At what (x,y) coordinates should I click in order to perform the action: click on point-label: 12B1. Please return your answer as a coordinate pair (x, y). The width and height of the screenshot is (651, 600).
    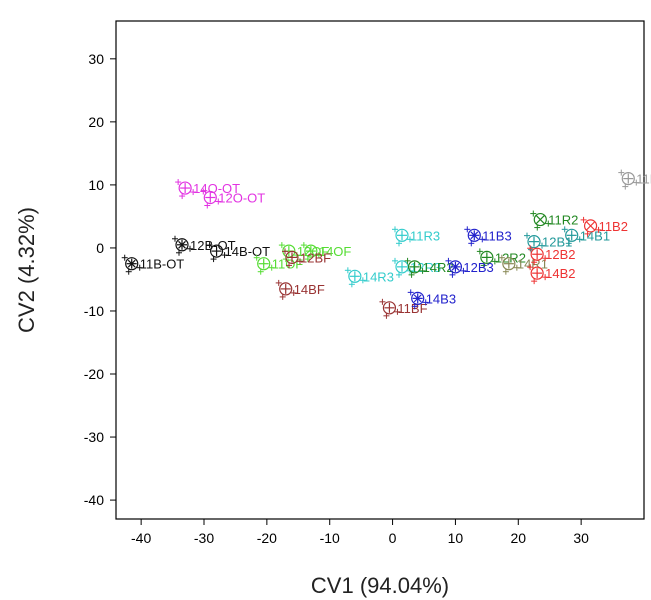
    Looking at the image, I should click on (557, 242).